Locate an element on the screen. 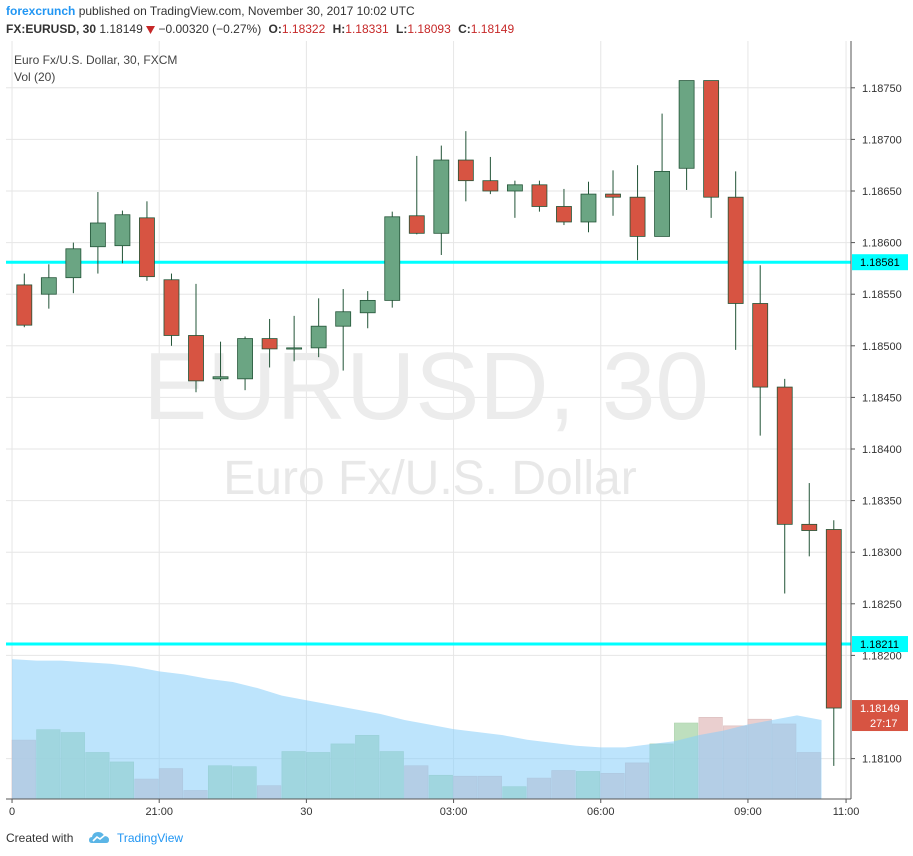 This screenshot has height=856, width=913. high-value: 1.18331 is located at coordinates (367, 29).